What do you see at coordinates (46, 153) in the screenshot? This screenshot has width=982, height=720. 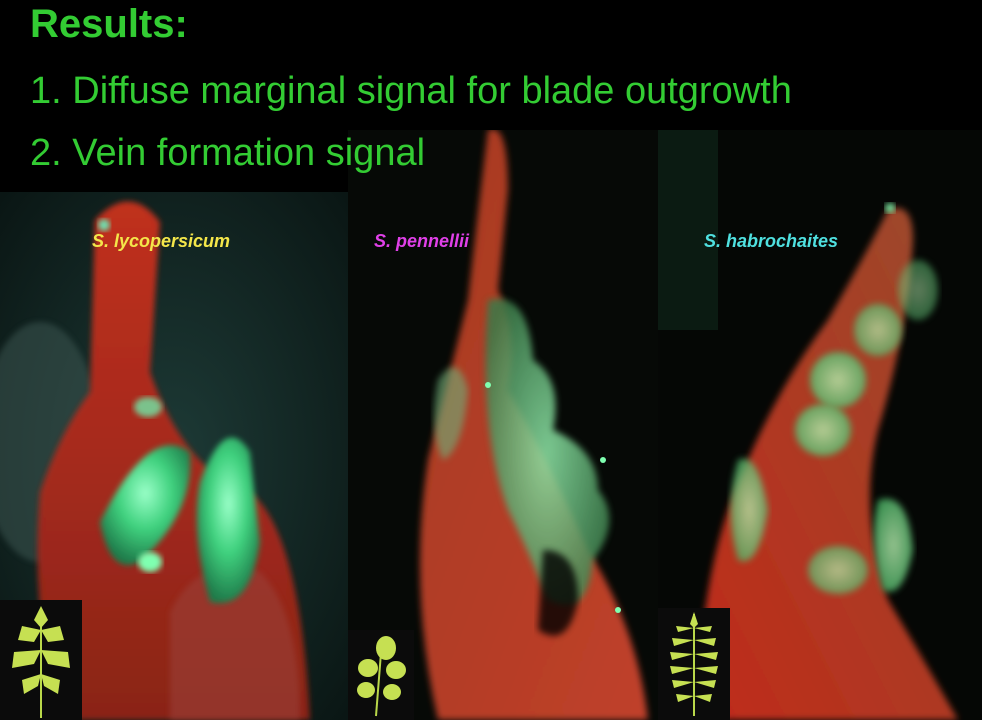 I see `point-2-number: 2.` at bounding box center [46, 153].